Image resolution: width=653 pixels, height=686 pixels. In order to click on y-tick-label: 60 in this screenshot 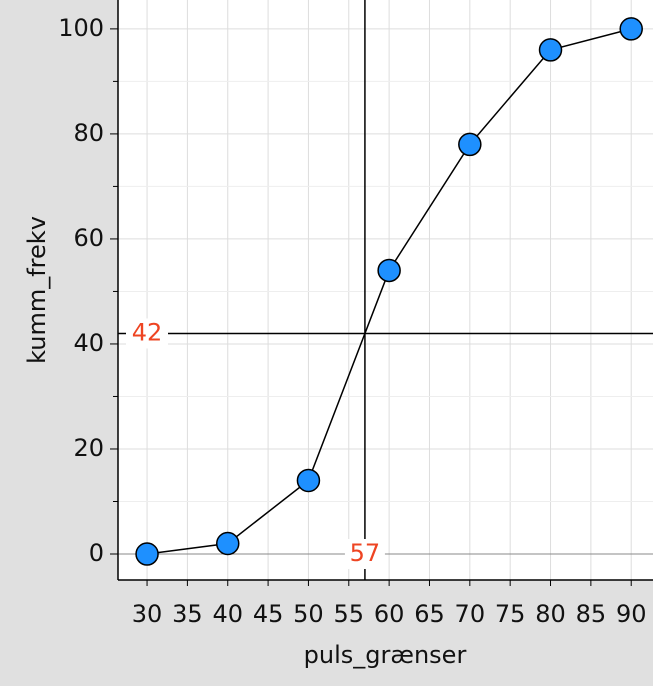, I will do `click(88, 238)`.